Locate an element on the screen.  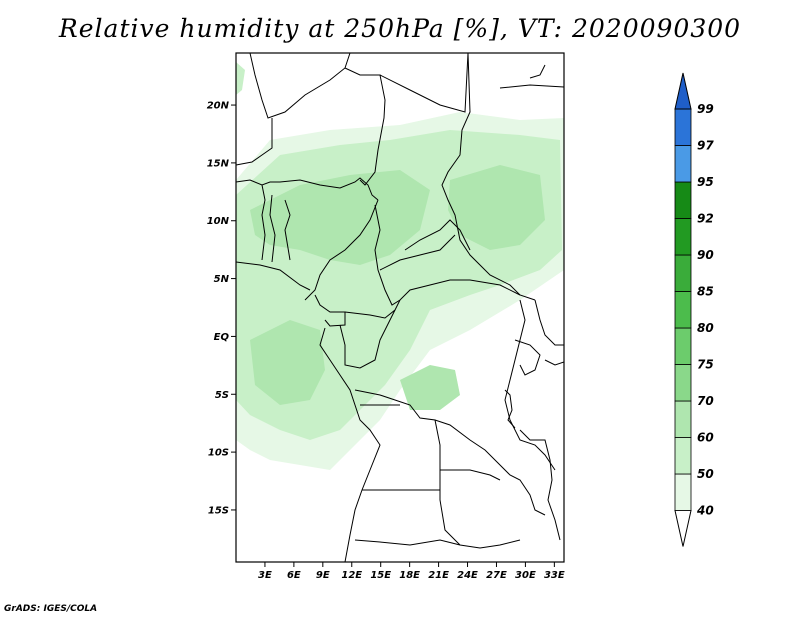
lat-tick-label: 10S is located at coordinates (218, 453).